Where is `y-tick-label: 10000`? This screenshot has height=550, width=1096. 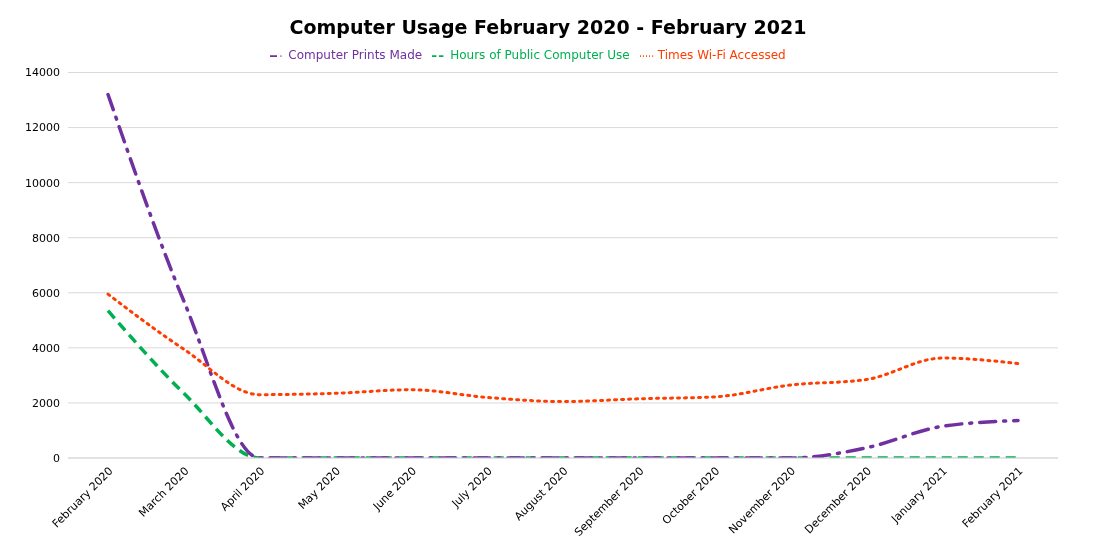 y-tick-label: 10000 is located at coordinates (42, 183).